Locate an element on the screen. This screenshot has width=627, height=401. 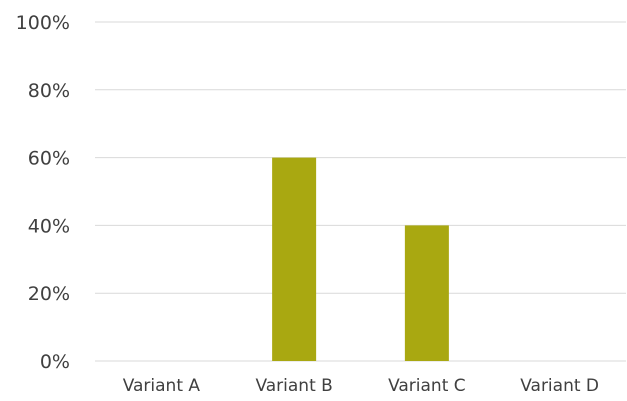
x-tick-label: Variant A is located at coordinates (162, 386).